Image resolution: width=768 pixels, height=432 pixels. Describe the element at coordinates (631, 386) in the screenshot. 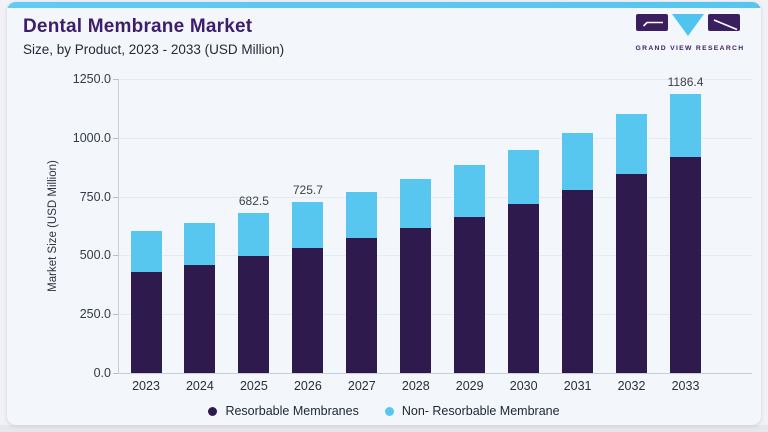

I see `x-tick-label: 2032` at that location.